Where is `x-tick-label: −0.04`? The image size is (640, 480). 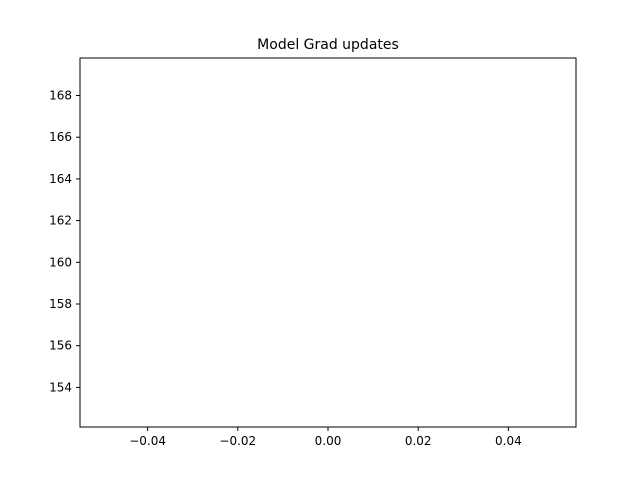 x-tick-label: −0.04 is located at coordinates (147, 441).